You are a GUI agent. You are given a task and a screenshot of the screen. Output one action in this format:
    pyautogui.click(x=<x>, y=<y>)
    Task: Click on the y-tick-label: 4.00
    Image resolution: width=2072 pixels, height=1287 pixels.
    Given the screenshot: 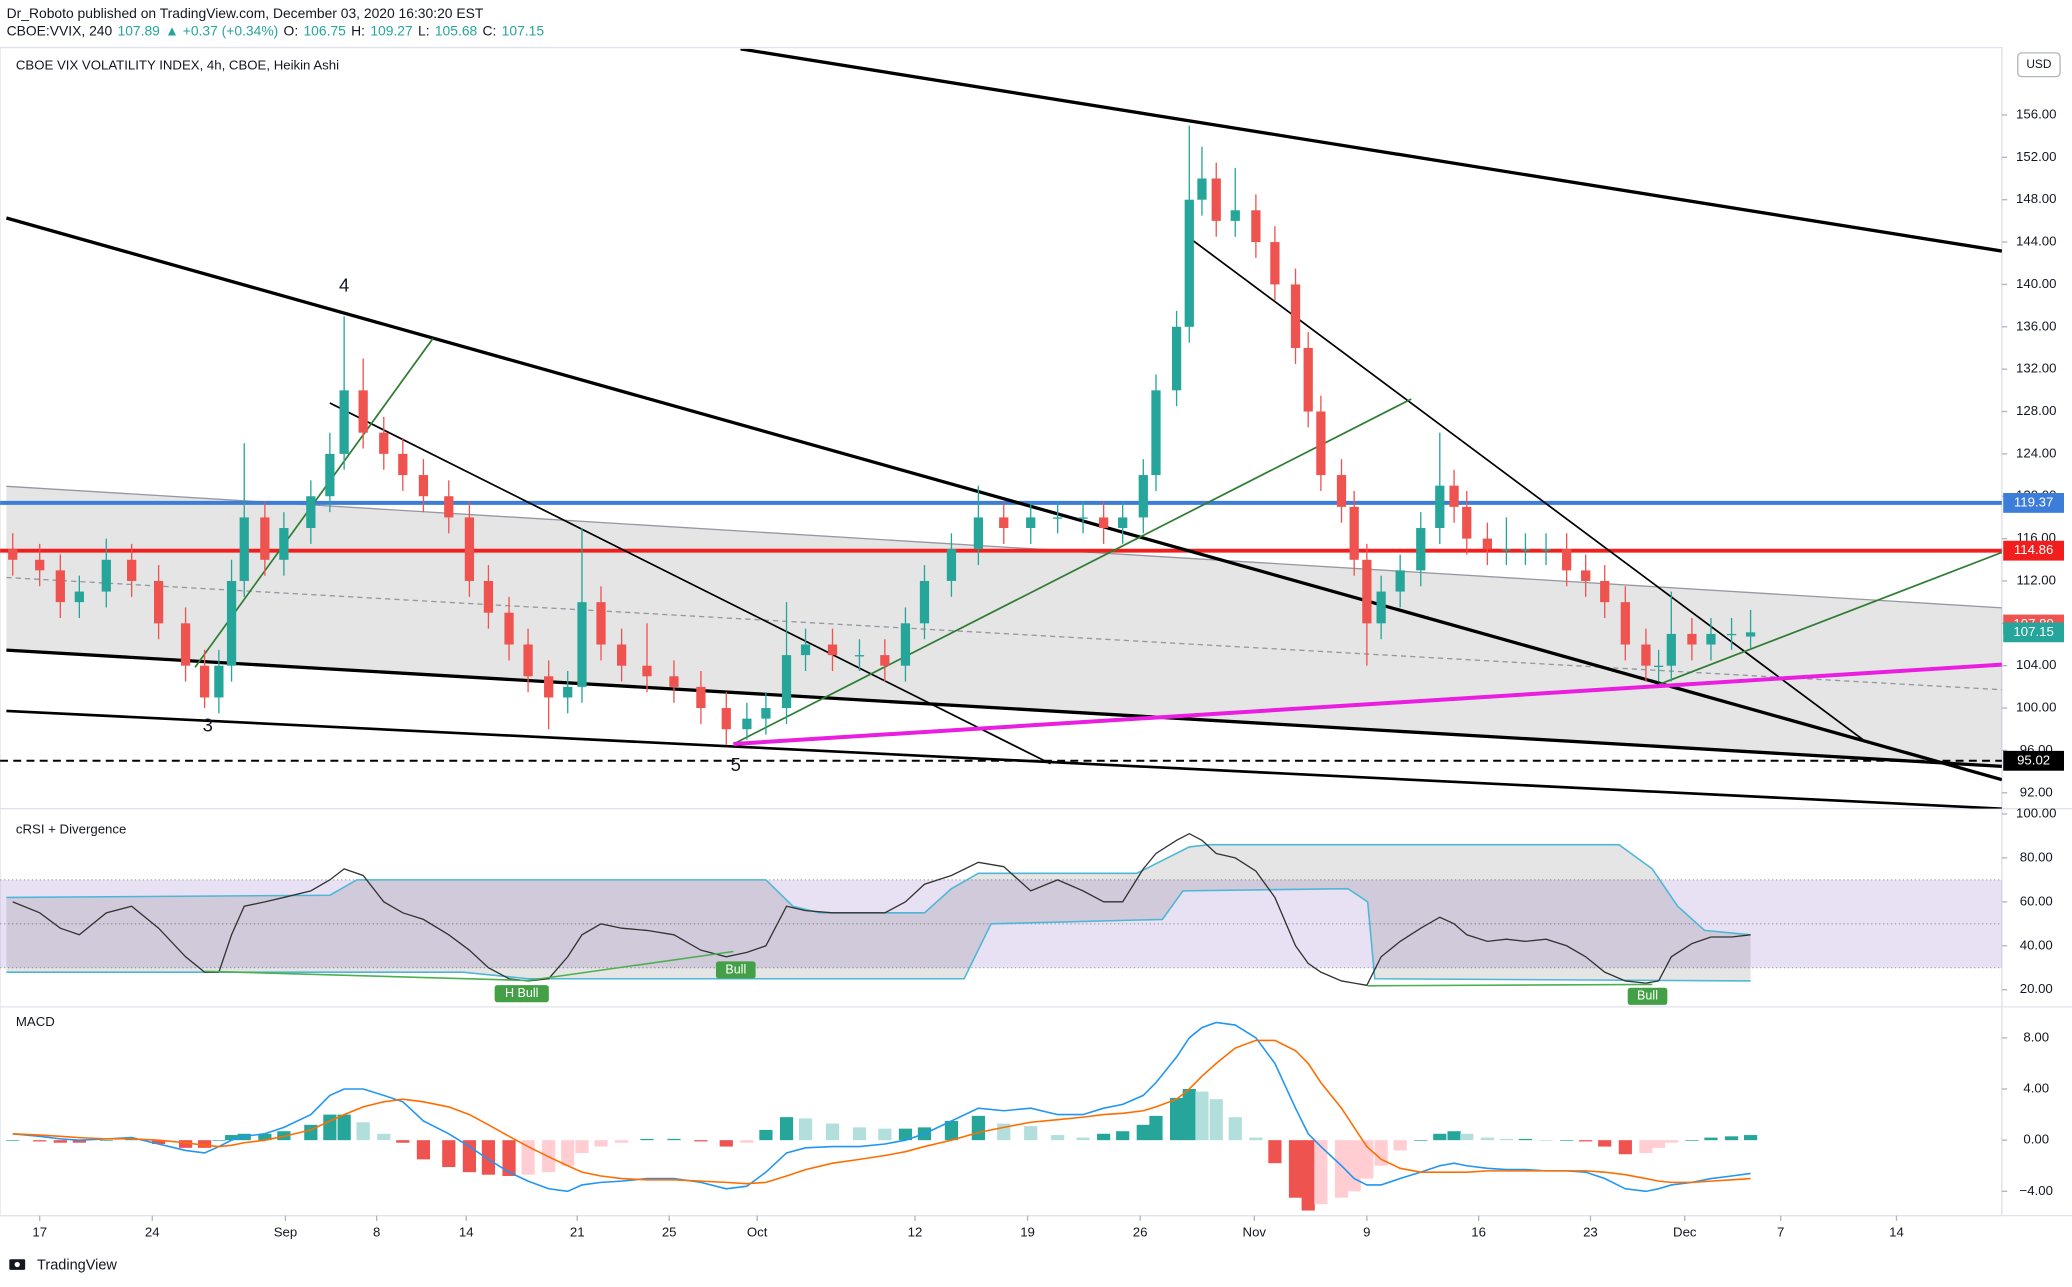 What is the action you would take?
    pyautogui.click(x=2036, y=1087)
    